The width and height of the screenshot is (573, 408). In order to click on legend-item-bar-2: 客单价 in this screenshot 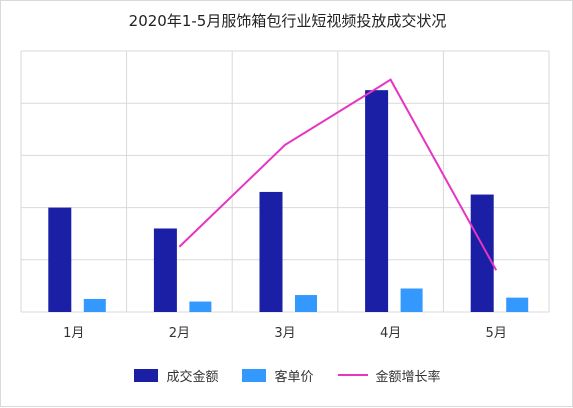, I will do `click(277, 375)`.